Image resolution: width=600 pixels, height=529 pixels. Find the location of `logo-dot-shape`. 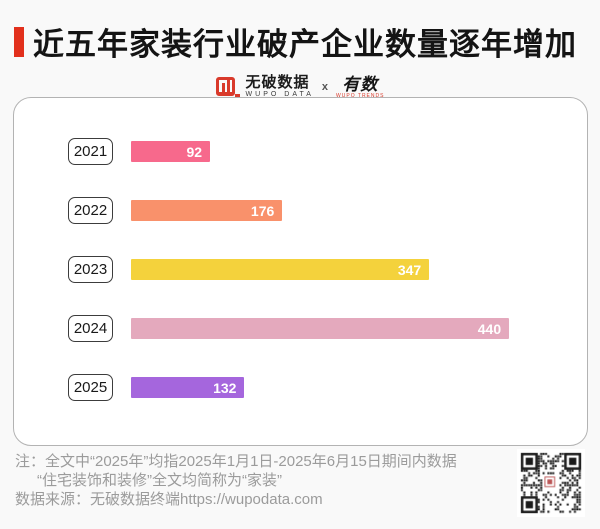

logo-dot-shape is located at coordinates (237, 96).